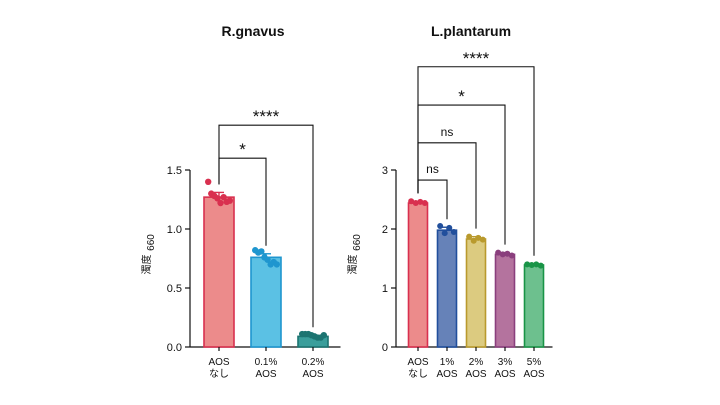 The width and height of the screenshot is (720, 405). I want to click on x-tick-label: 0.2%, so click(313, 362).